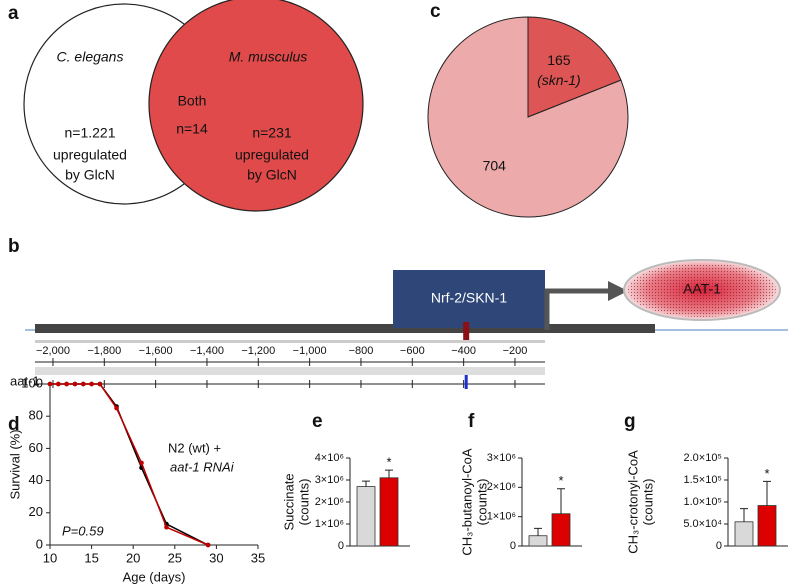  Describe the element at coordinates (207, 351) in the screenshot. I see `x-tick-label: −1,400` at that location.